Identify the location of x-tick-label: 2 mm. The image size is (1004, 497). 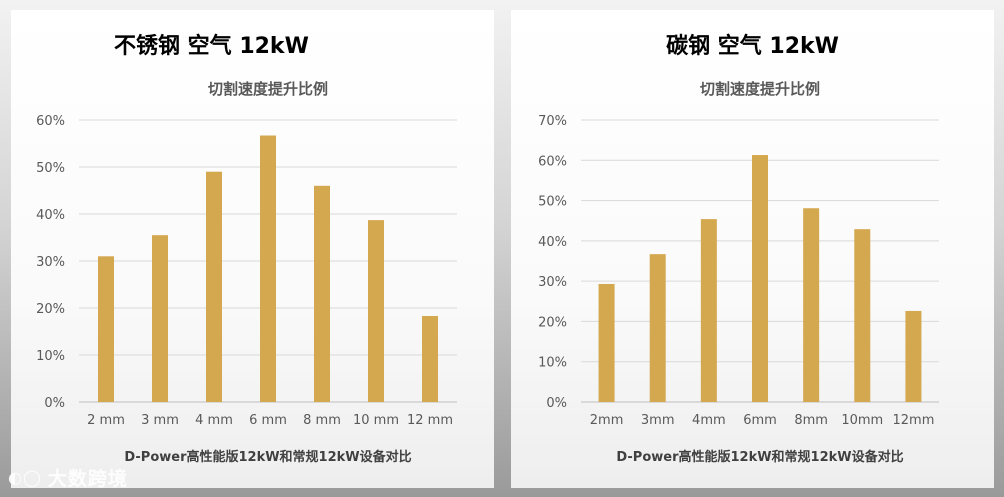
(106, 420).